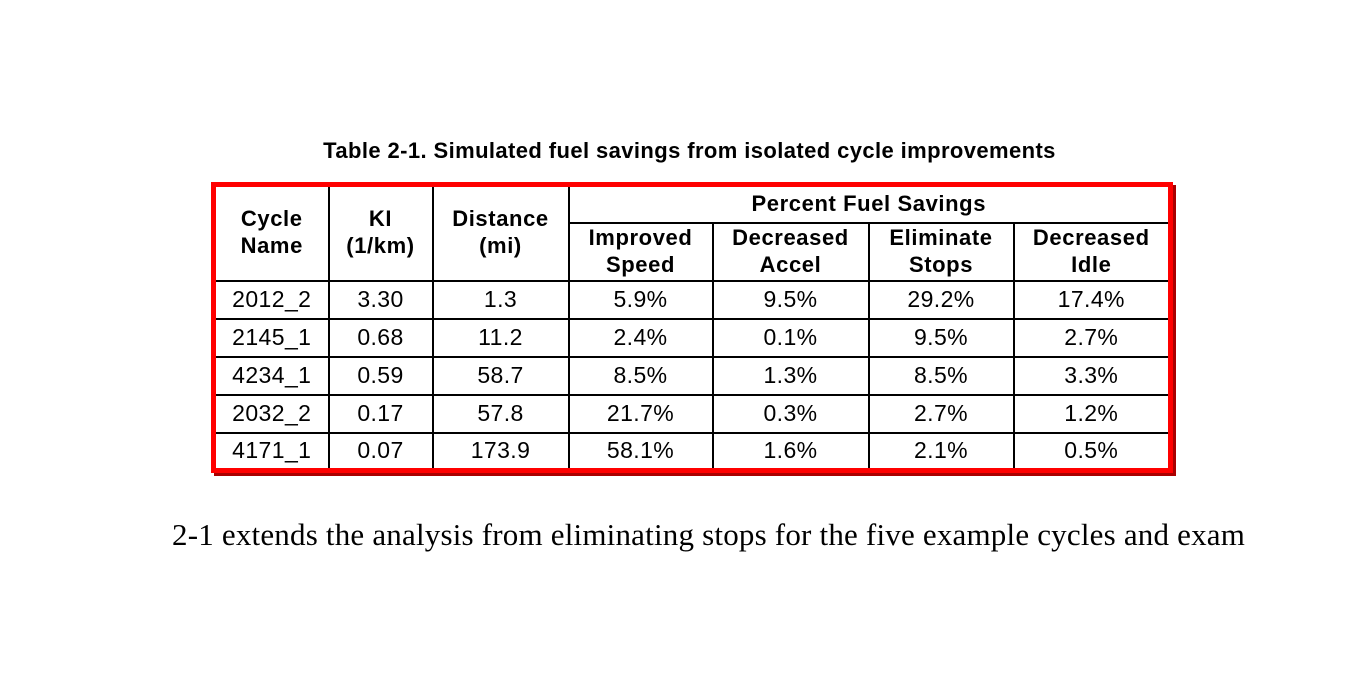 Image resolution: width=1366 pixels, height=674 pixels. What do you see at coordinates (640, 413) in the screenshot?
I see `cell-improved-speed: 21.7%` at bounding box center [640, 413].